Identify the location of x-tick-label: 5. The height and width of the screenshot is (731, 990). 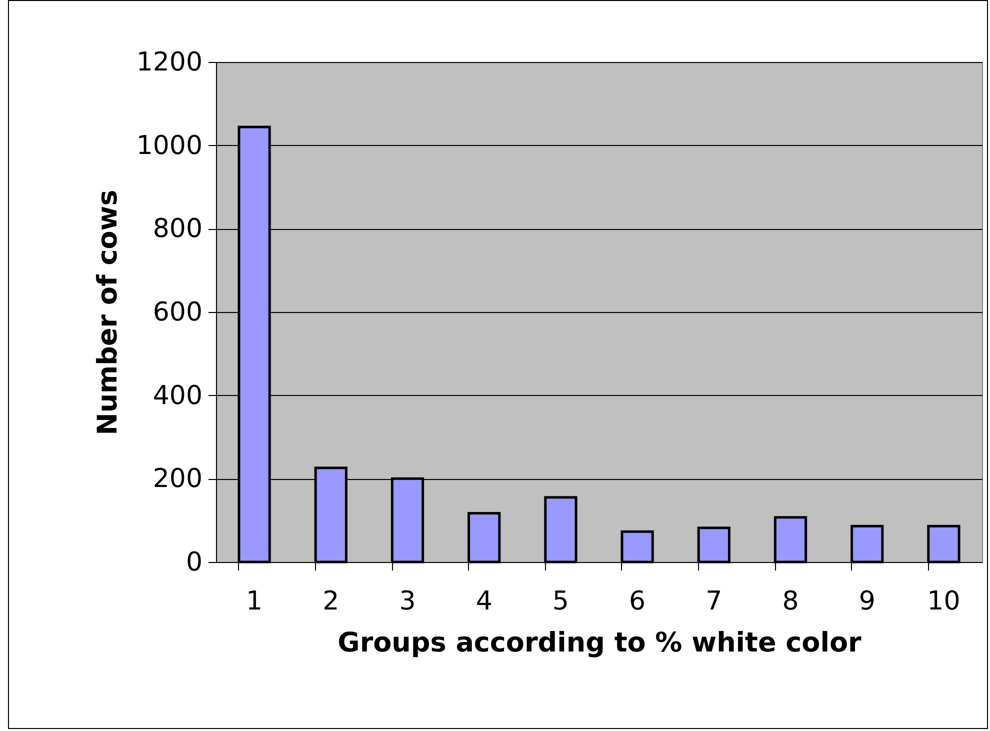
(560, 601).